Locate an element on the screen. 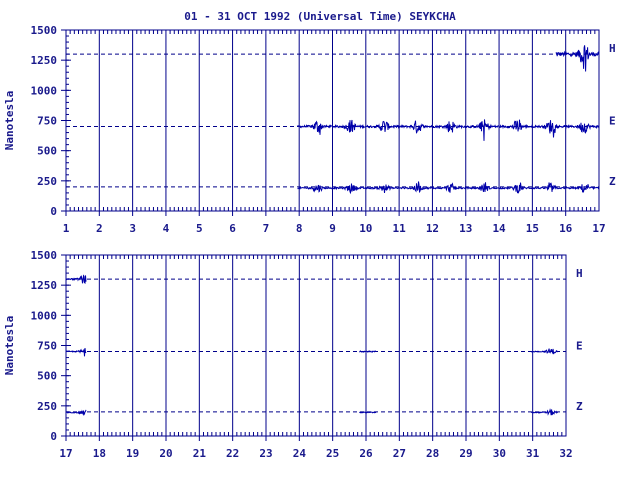 The width and height of the screenshot is (640, 480). x-tick-label: 7 is located at coordinates (266, 228).